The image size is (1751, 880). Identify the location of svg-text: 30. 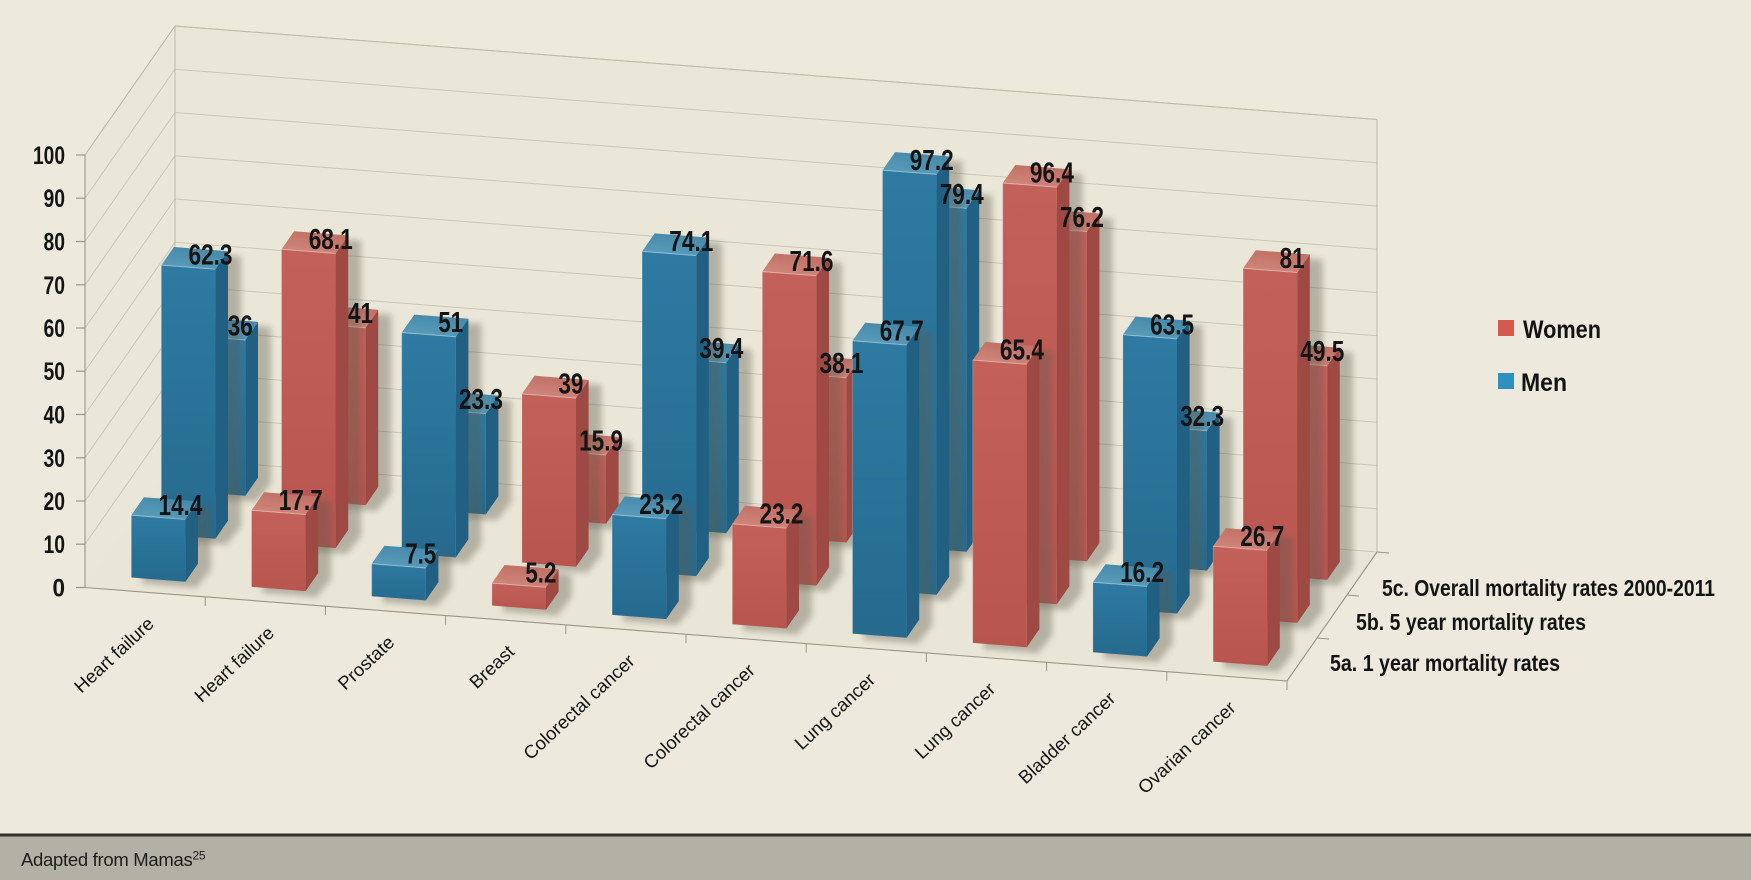
(55, 459).